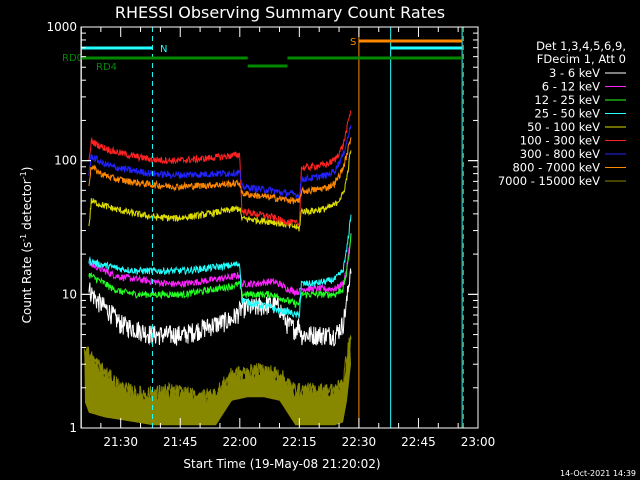  I want to click on series-line-100-300-kev, so click(220, 168).